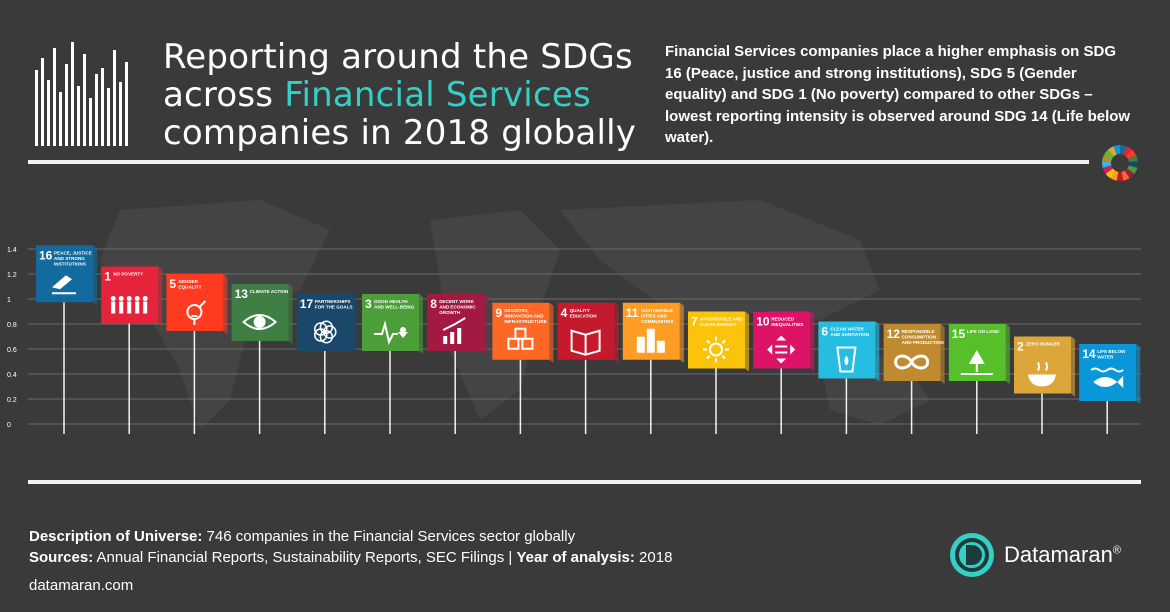 The height and width of the screenshot is (612, 1170). Describe the element at coordinates (128, 274) in the screenshot. I see `sdg-label: NO POVERTY` at that location.